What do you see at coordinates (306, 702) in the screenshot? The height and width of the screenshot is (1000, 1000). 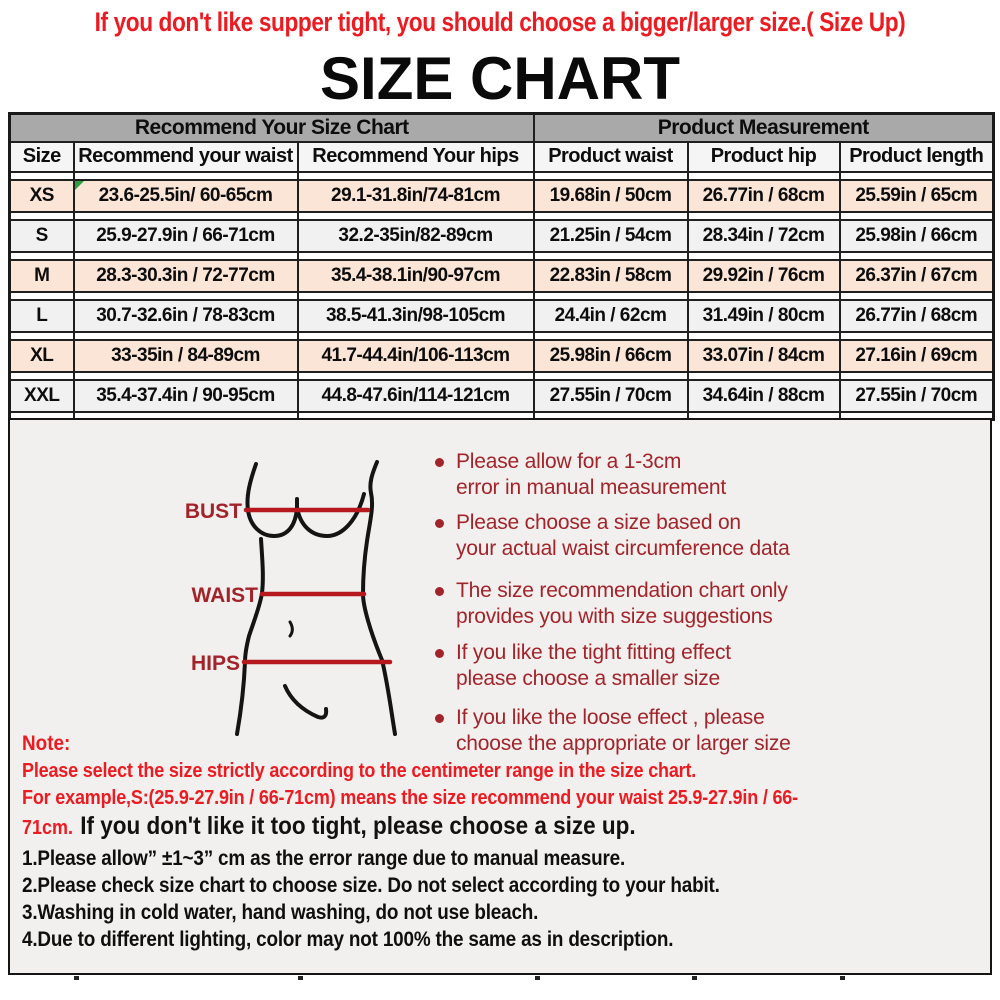 I see `torso-crotch-line` at bounding box center [306, 702].